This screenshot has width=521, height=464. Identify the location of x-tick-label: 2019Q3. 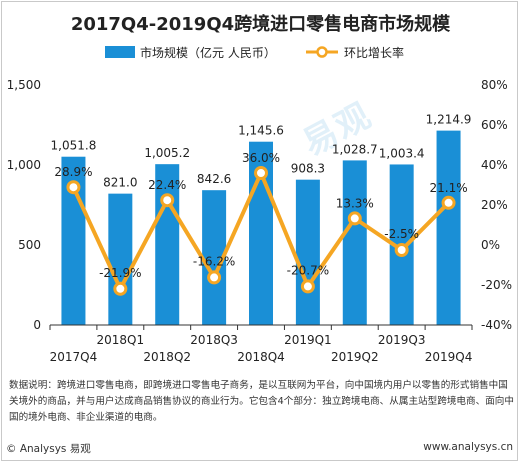
(402, 340).